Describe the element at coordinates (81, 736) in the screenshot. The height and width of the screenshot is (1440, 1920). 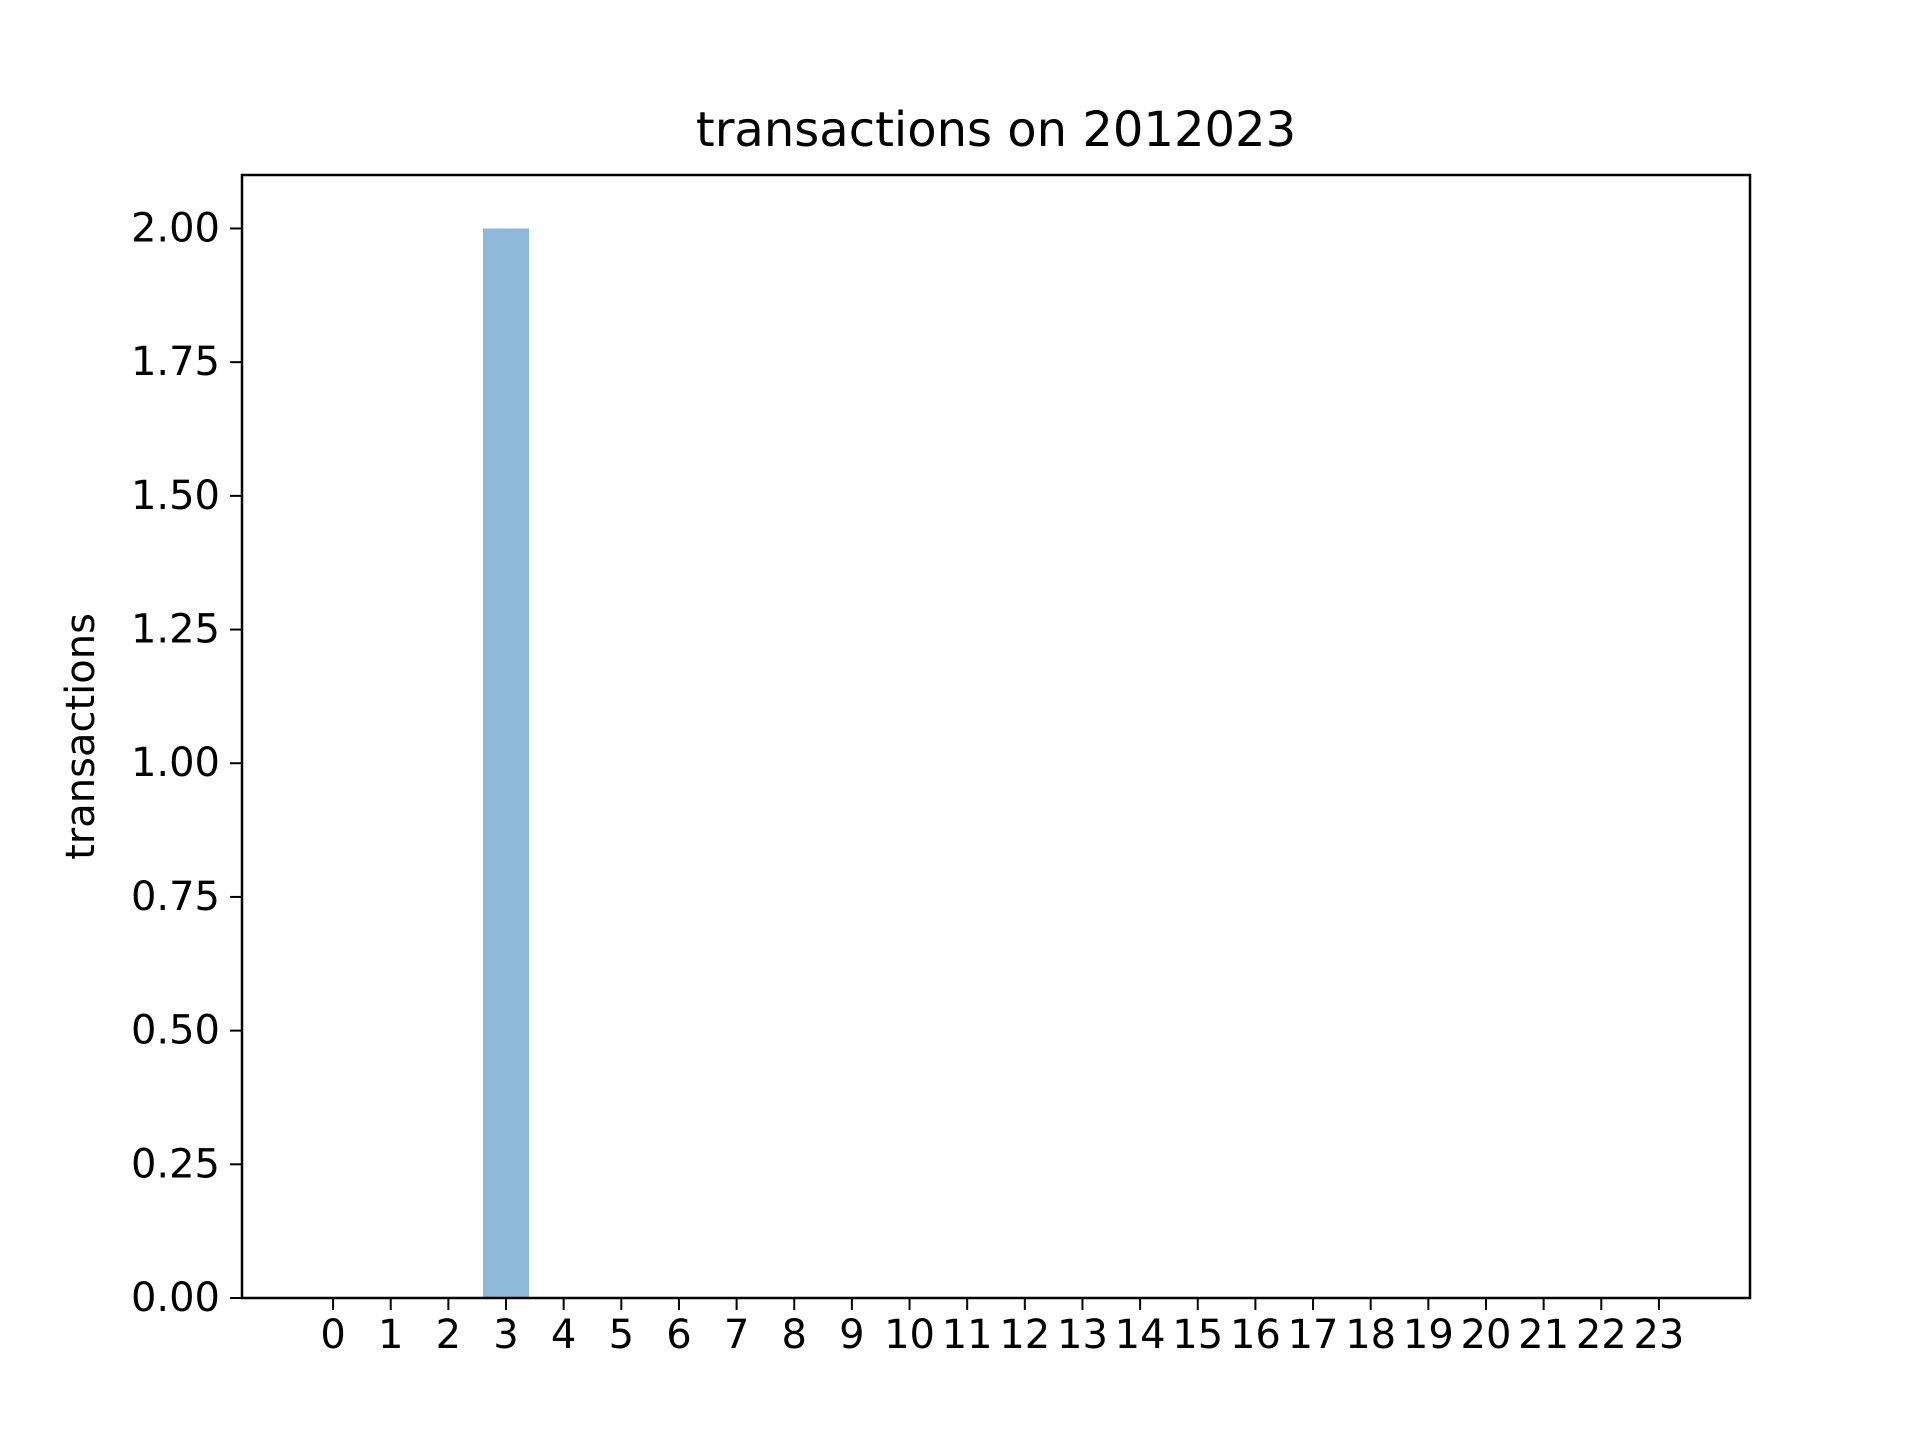
I see `y-axis-label: transactions` at that location.